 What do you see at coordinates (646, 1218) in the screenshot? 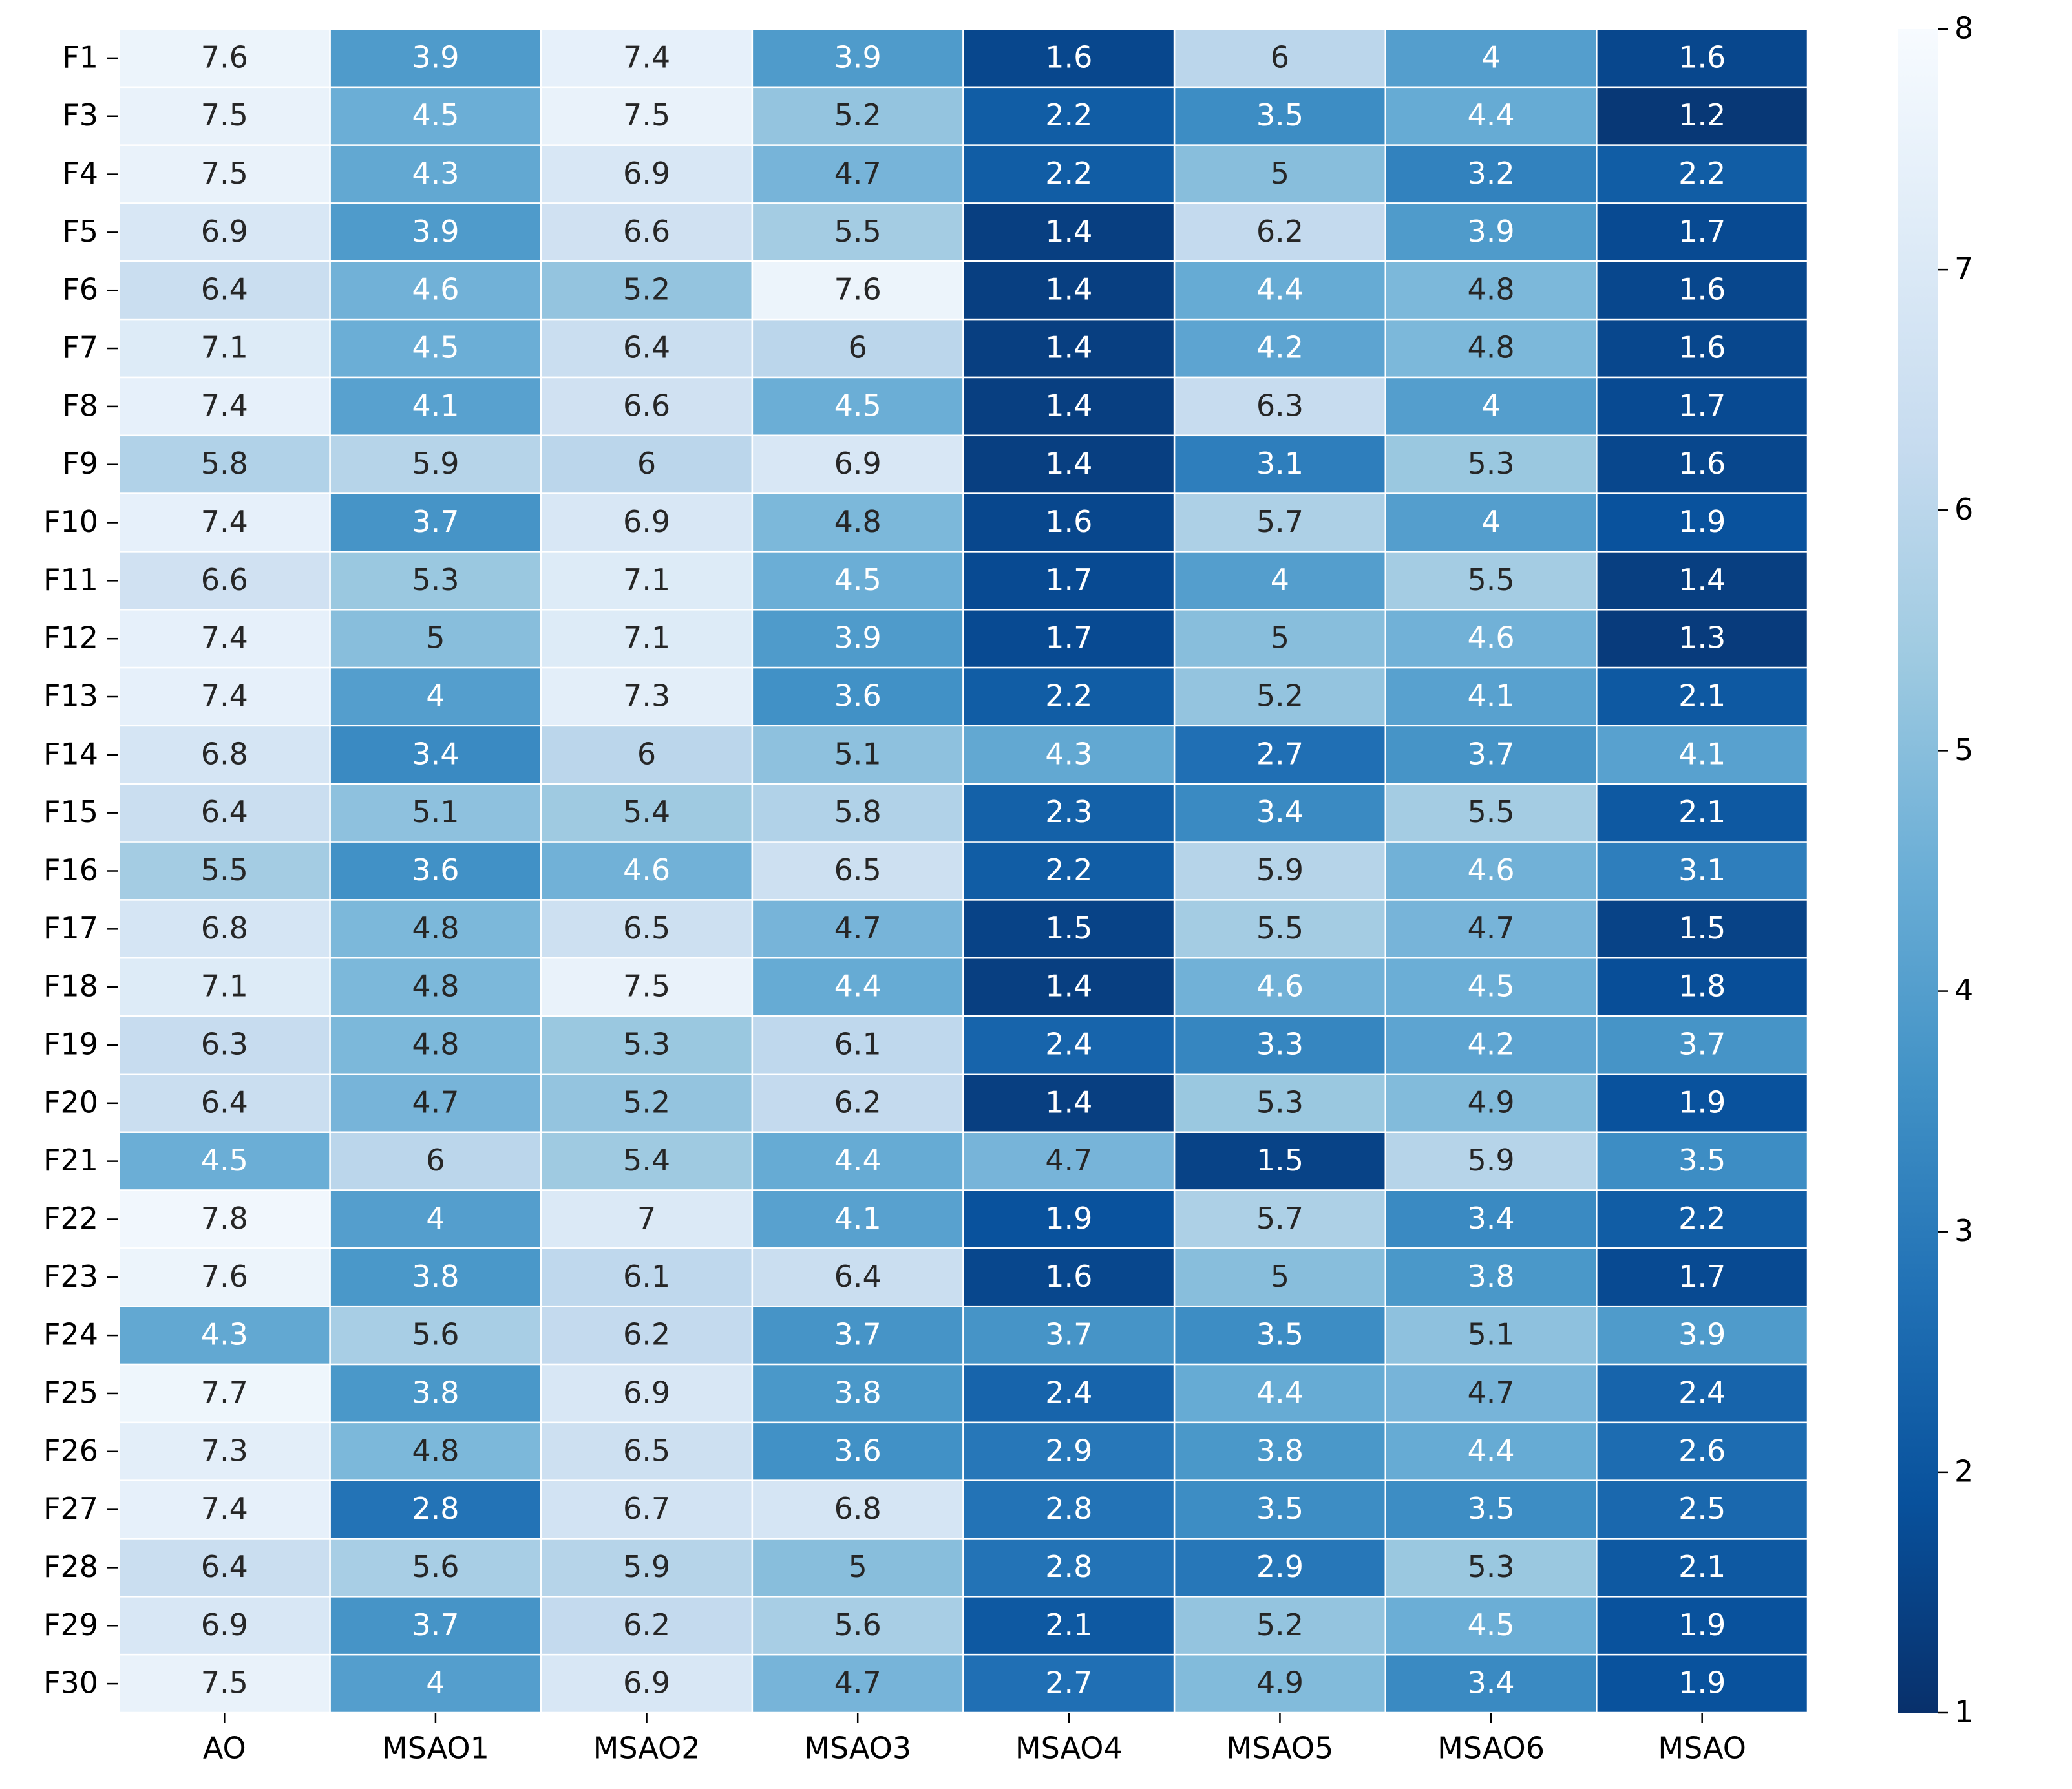
I see `cell-label: 7` at bounding box center [646, 1218].